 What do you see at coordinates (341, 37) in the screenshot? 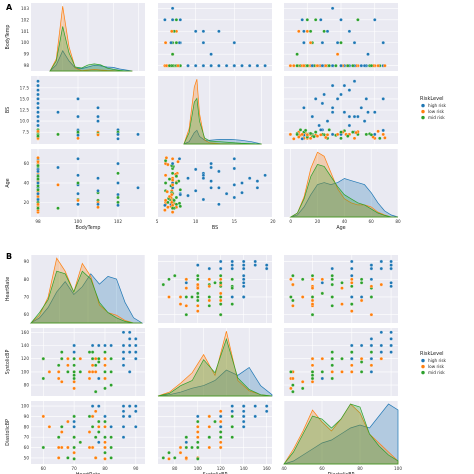
I see `subplot-BodyTemp-vs-Age` at bounding box center [341, 37].